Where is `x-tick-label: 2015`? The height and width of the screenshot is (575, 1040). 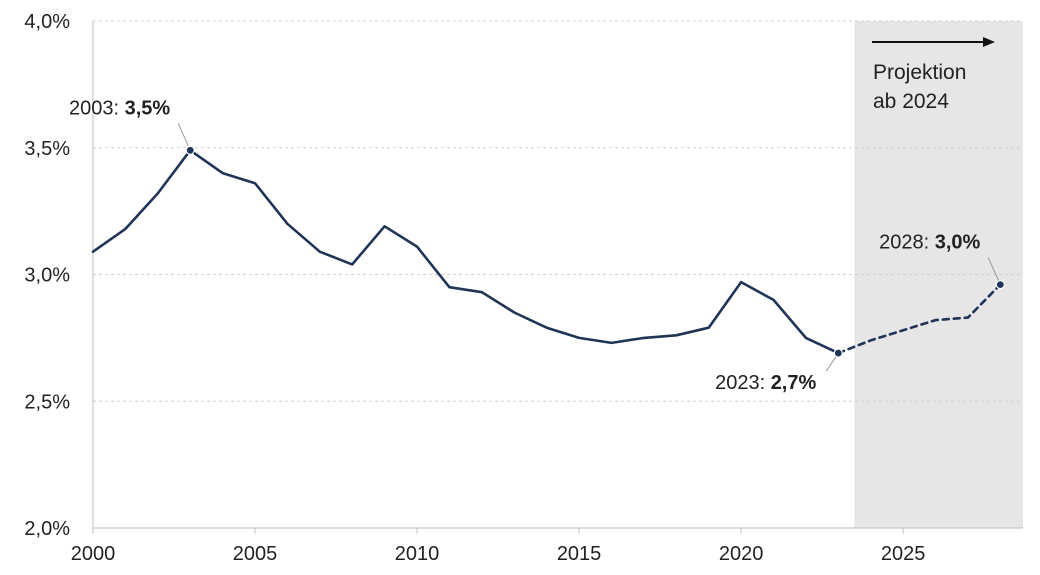 x-tick-label: 2015 is located at coordinates (579, 554).